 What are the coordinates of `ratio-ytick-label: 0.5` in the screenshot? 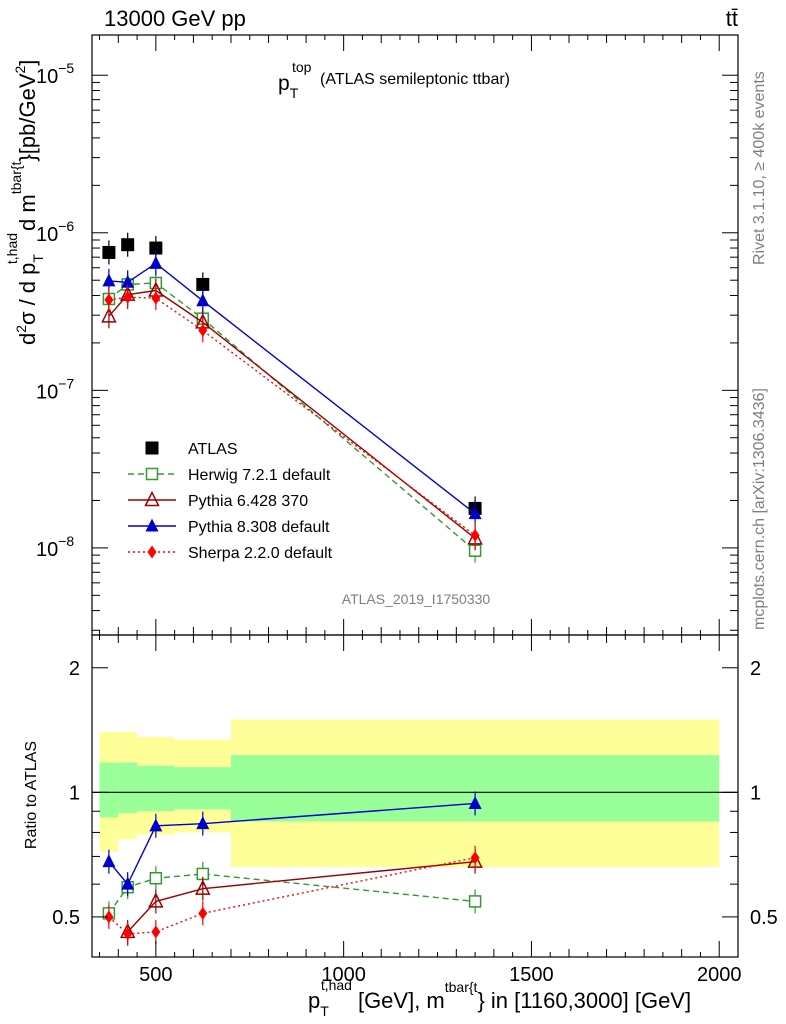 It's located at (66, 918).